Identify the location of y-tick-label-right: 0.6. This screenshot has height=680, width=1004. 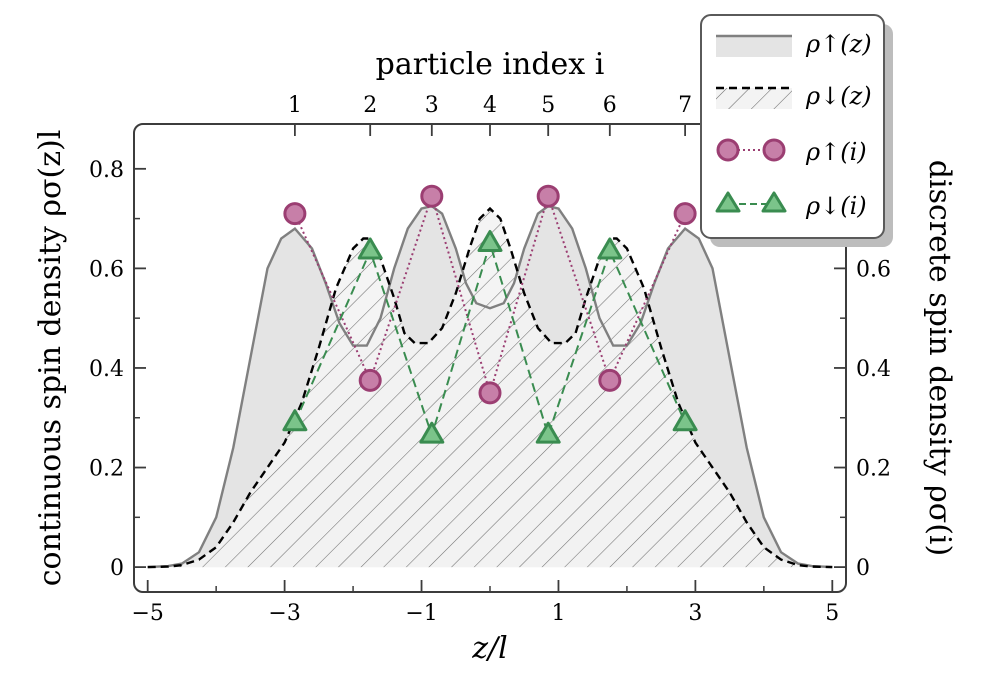
(873, 269).